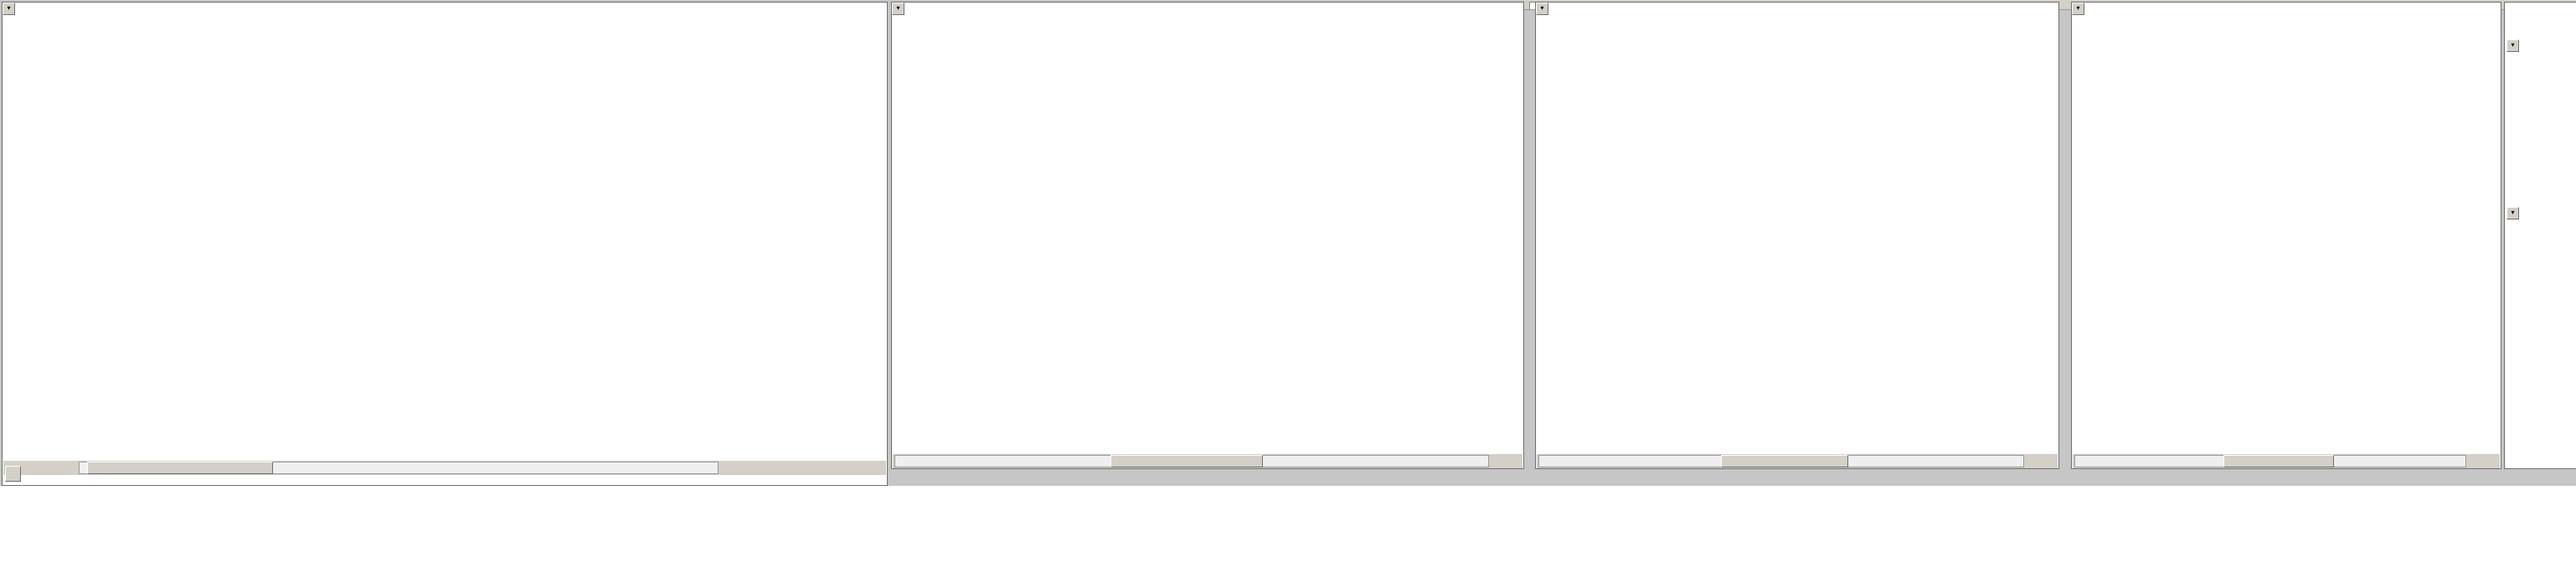 This screenshot has height=573, width=2576. What do you see at coordinates (2512, 45) in the screenshot?
I see `chart-dropdown-button: ▾` at bounding box center [2512, 45].